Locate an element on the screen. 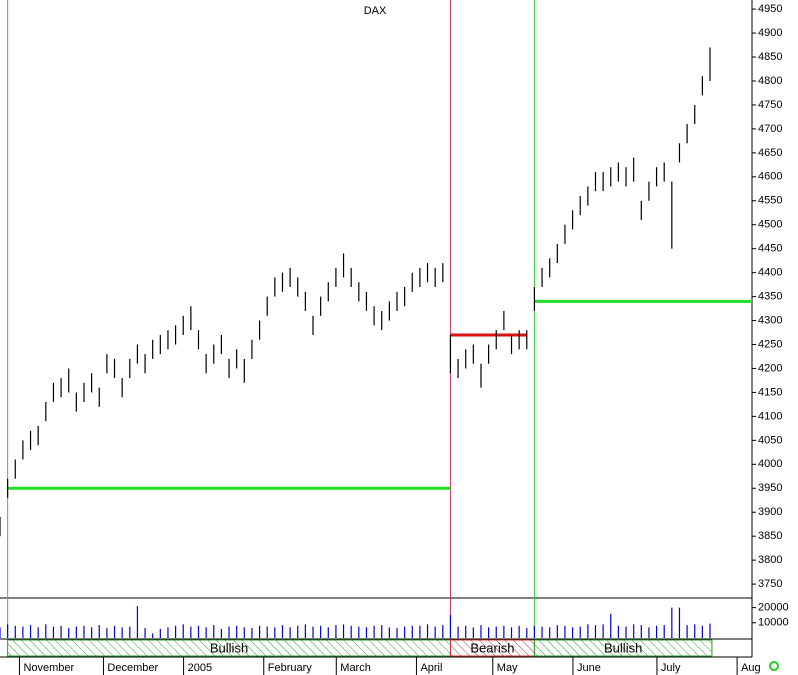 The image size is (798, 675). x-tick-label: May is located at coordinates (507, 668).